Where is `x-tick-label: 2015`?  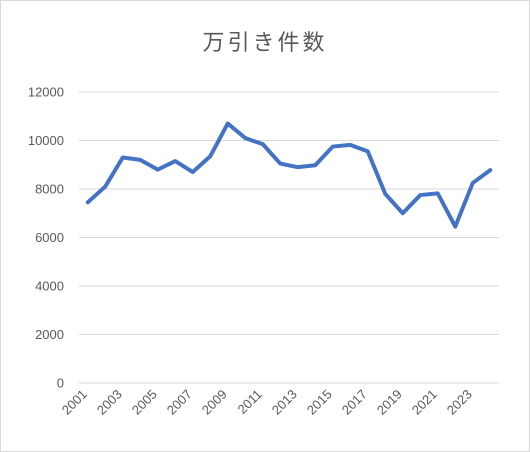
x-tick-label: 2015 is located at coordinates (319, 402).